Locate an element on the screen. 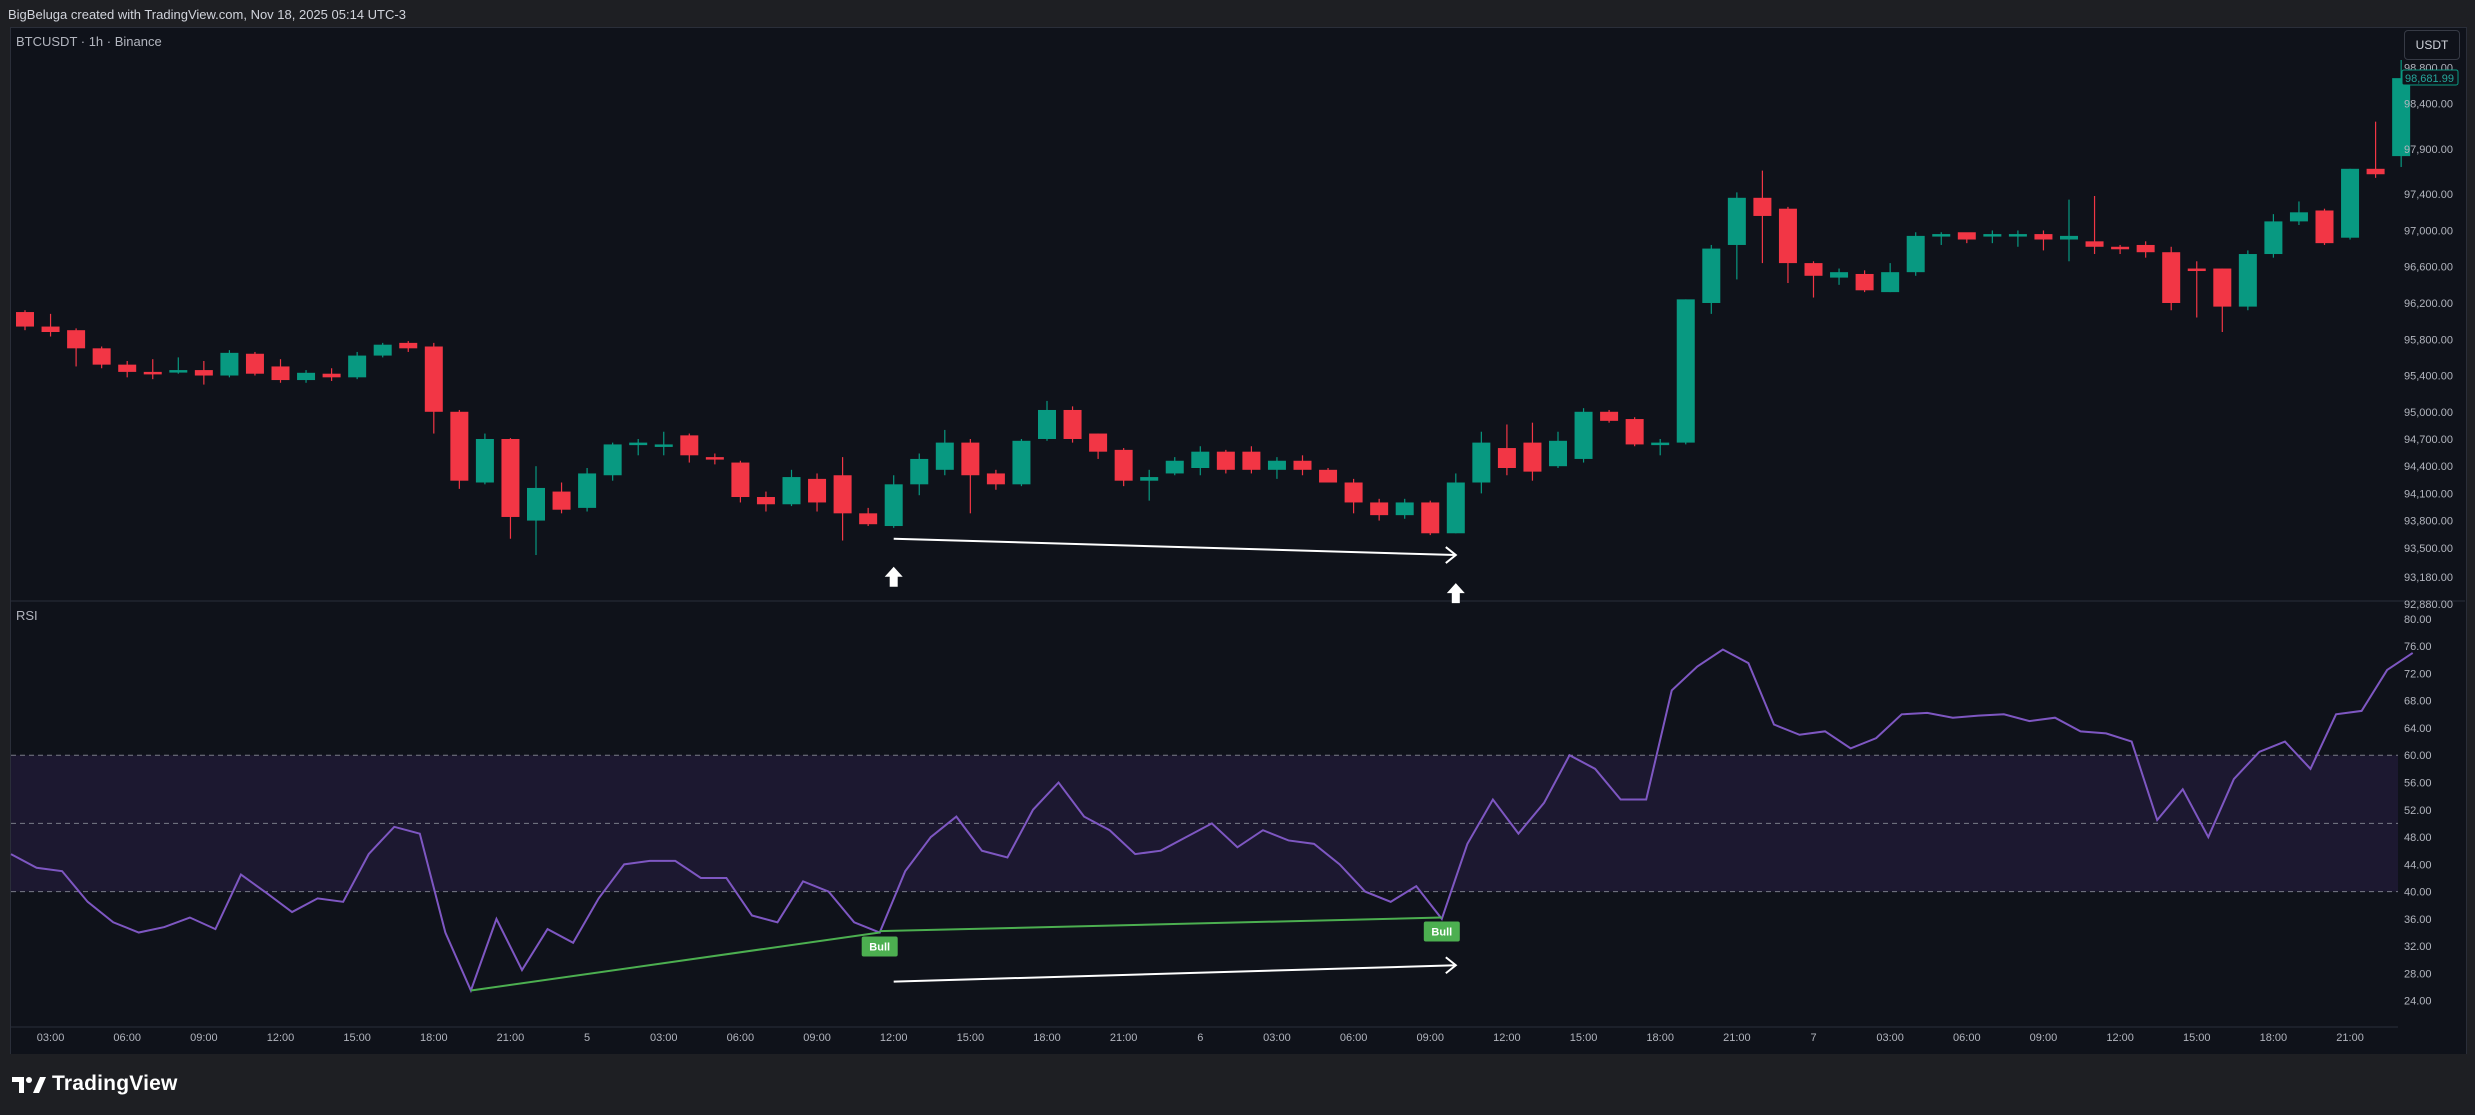  price-tick-label: 97,900.00 is located at coordinates (2428, 150).